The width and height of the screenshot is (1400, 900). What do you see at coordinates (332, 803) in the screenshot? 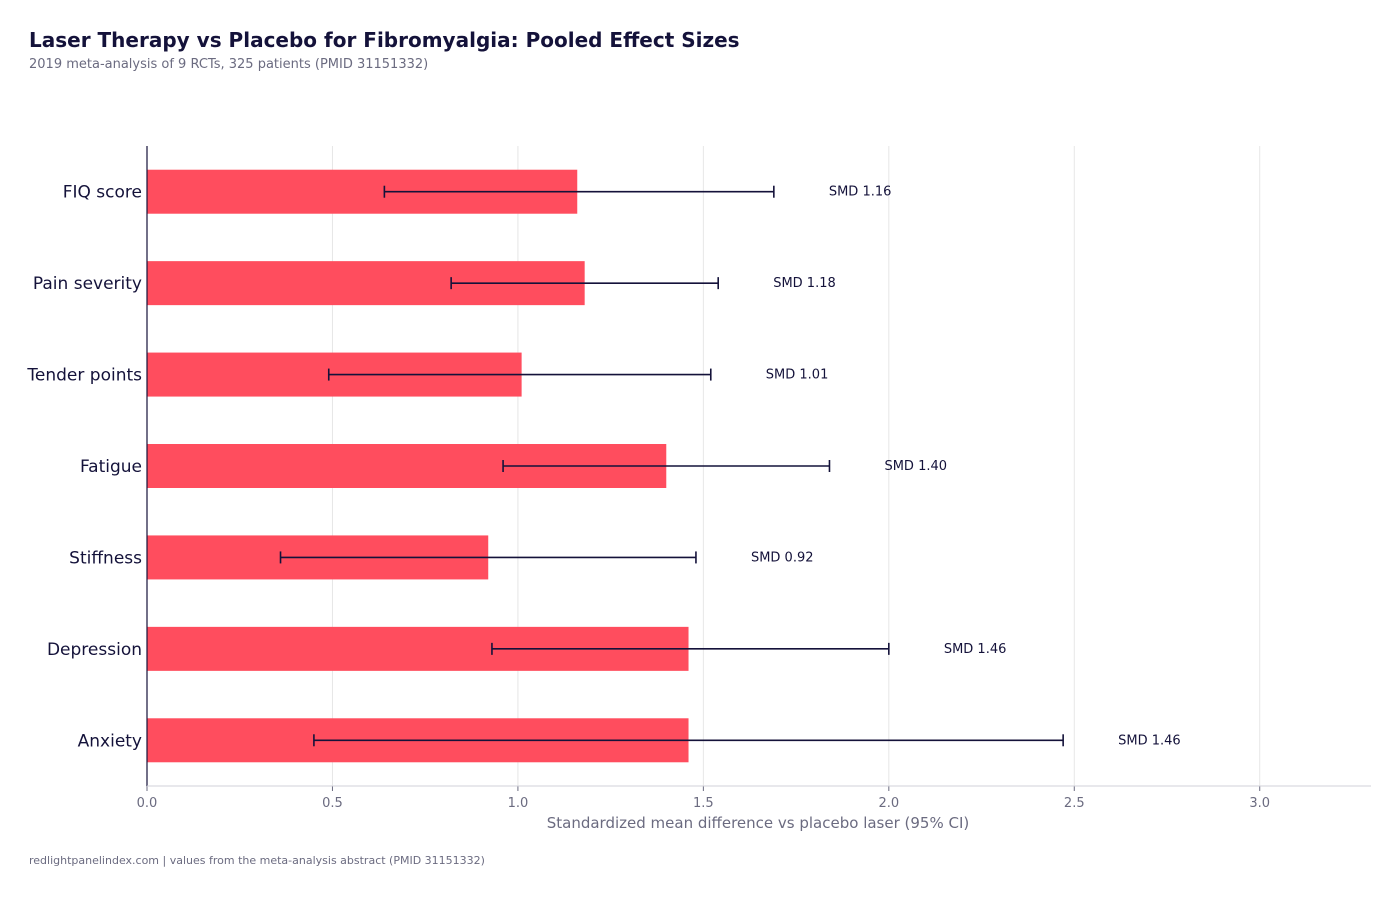
I see `x-tick-label: 0.5` at bounding box center [332, 803].